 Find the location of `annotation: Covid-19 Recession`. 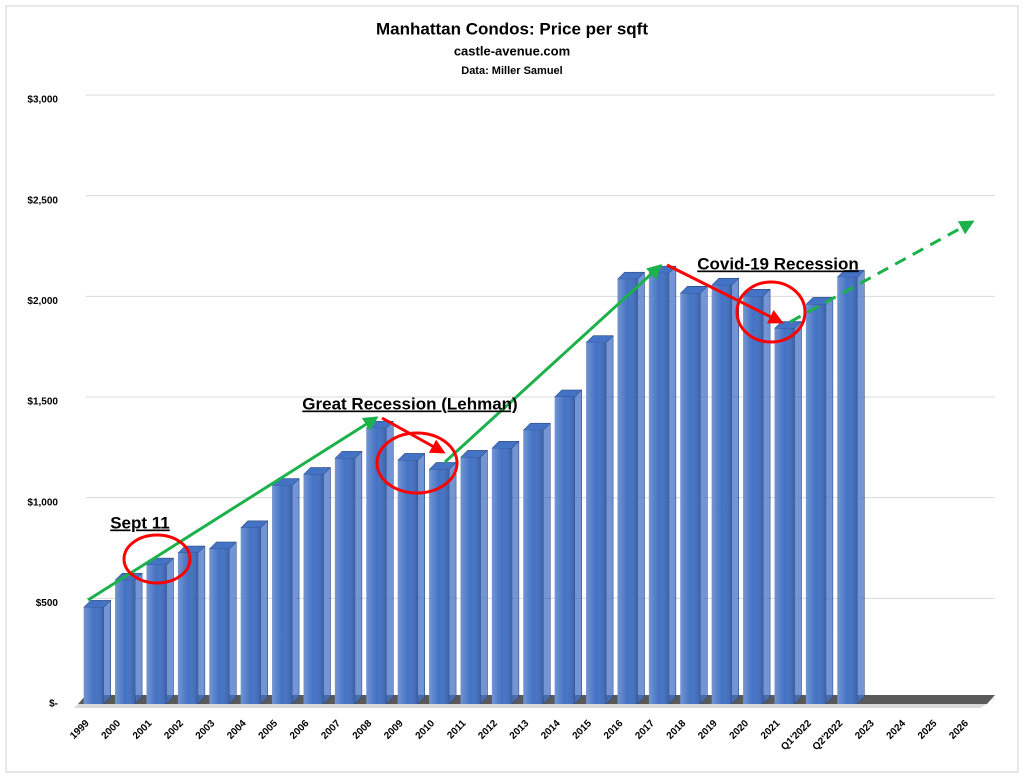

annotation: Covid-19 Recession is located at coordinates (778, 263).